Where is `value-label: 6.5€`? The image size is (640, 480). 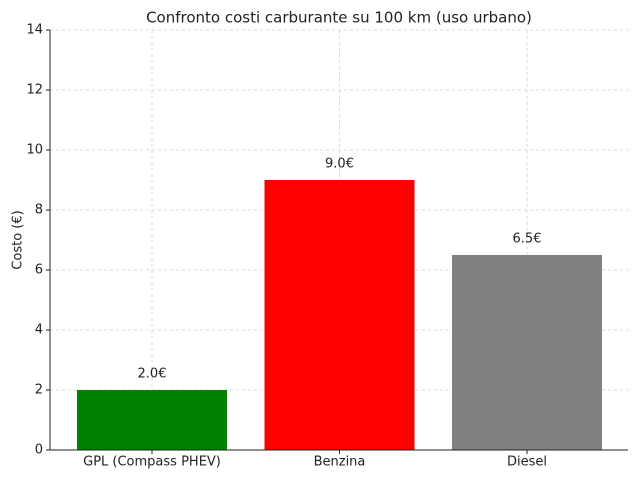 value-label: 6.5€ is located at coordinates (527, 239).